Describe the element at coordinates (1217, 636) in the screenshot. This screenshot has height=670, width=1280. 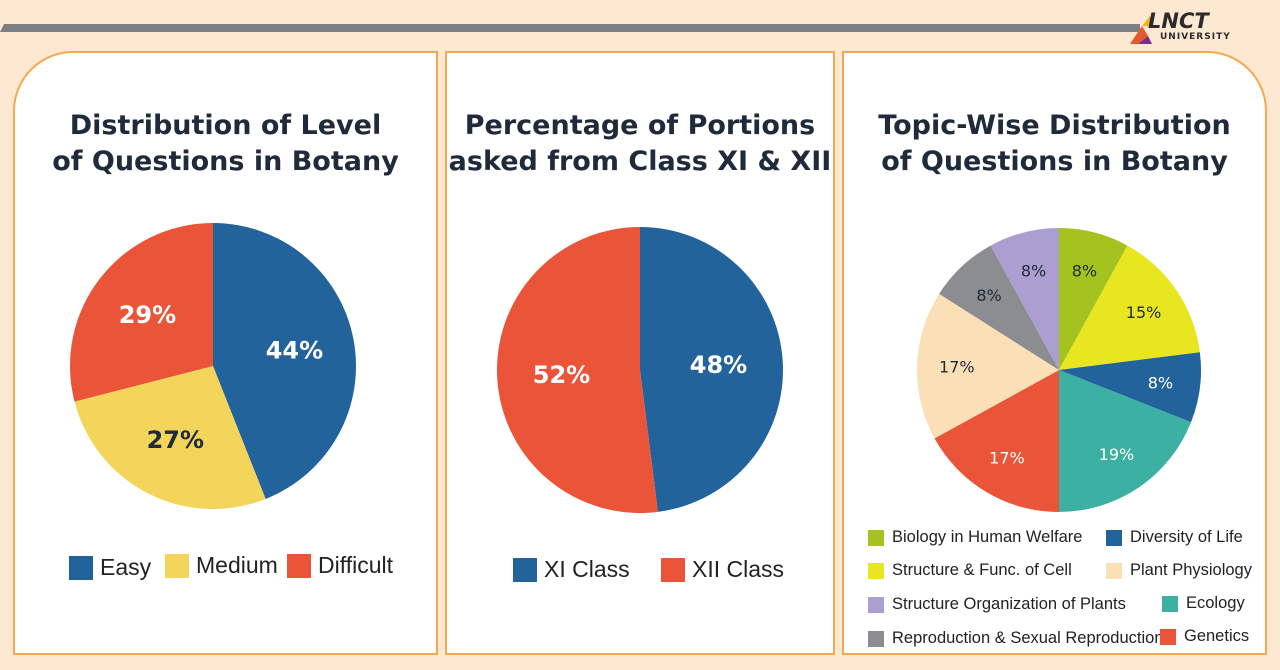
I see `legend-label: Genetics` at that location.